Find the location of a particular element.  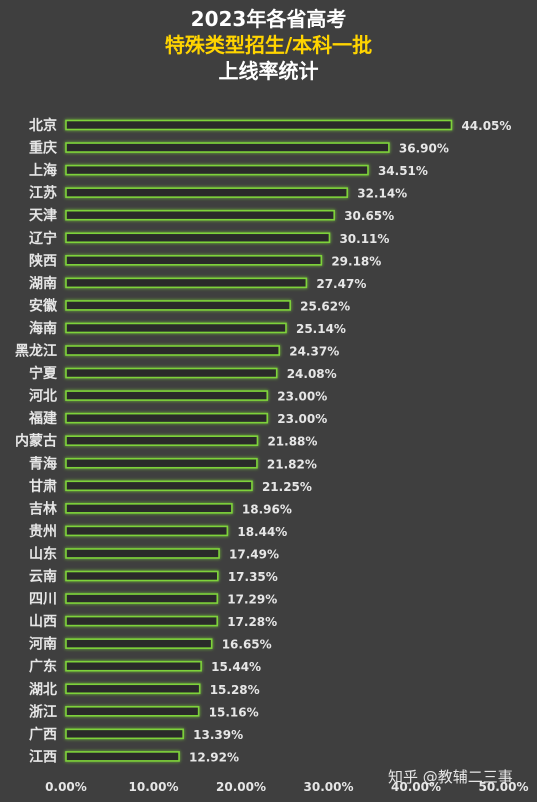

x-tick-label: 0.00% is located at coordinates (66, 787).